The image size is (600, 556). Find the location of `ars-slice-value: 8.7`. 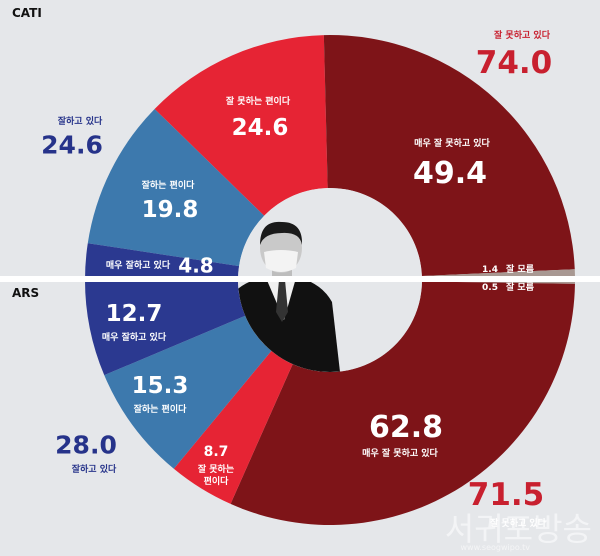

ars-slice-value: 8.7 is located at coordinates (216, 451).